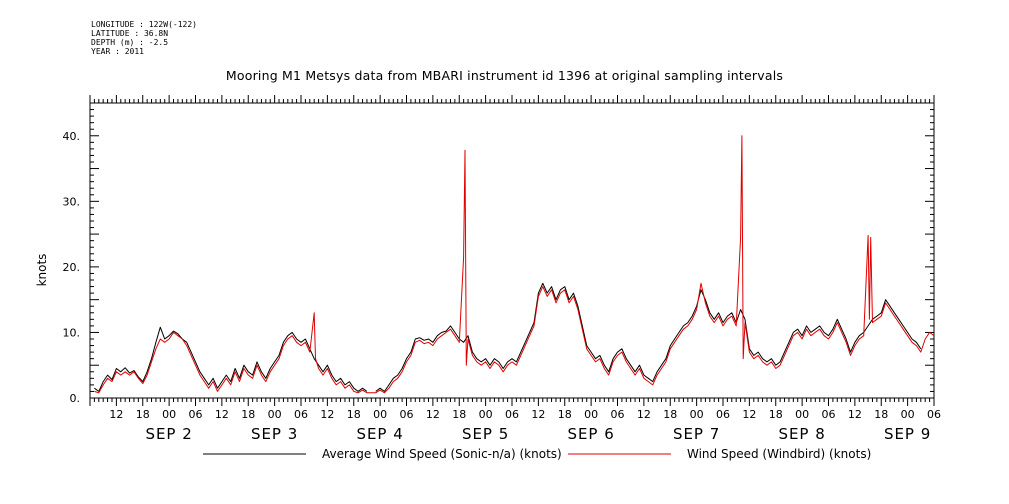  What do you see at coordinates (274, 434) in the screenshot?
I see `x-date-label: SEP 3` at bounding box center [274, 434].